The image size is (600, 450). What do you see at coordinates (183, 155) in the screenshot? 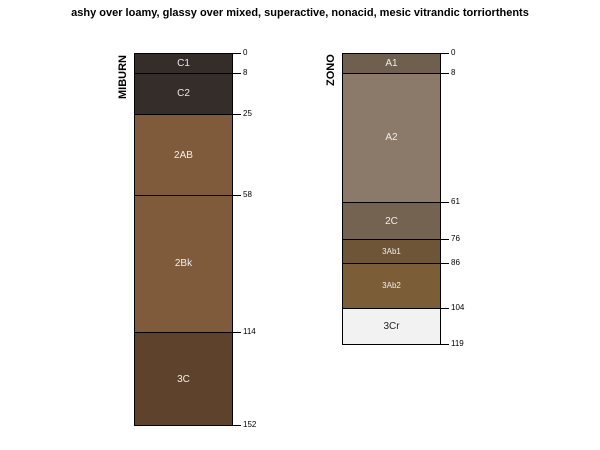
I see `horizon-2ab: 2AB` at bounding box center [183, 155].